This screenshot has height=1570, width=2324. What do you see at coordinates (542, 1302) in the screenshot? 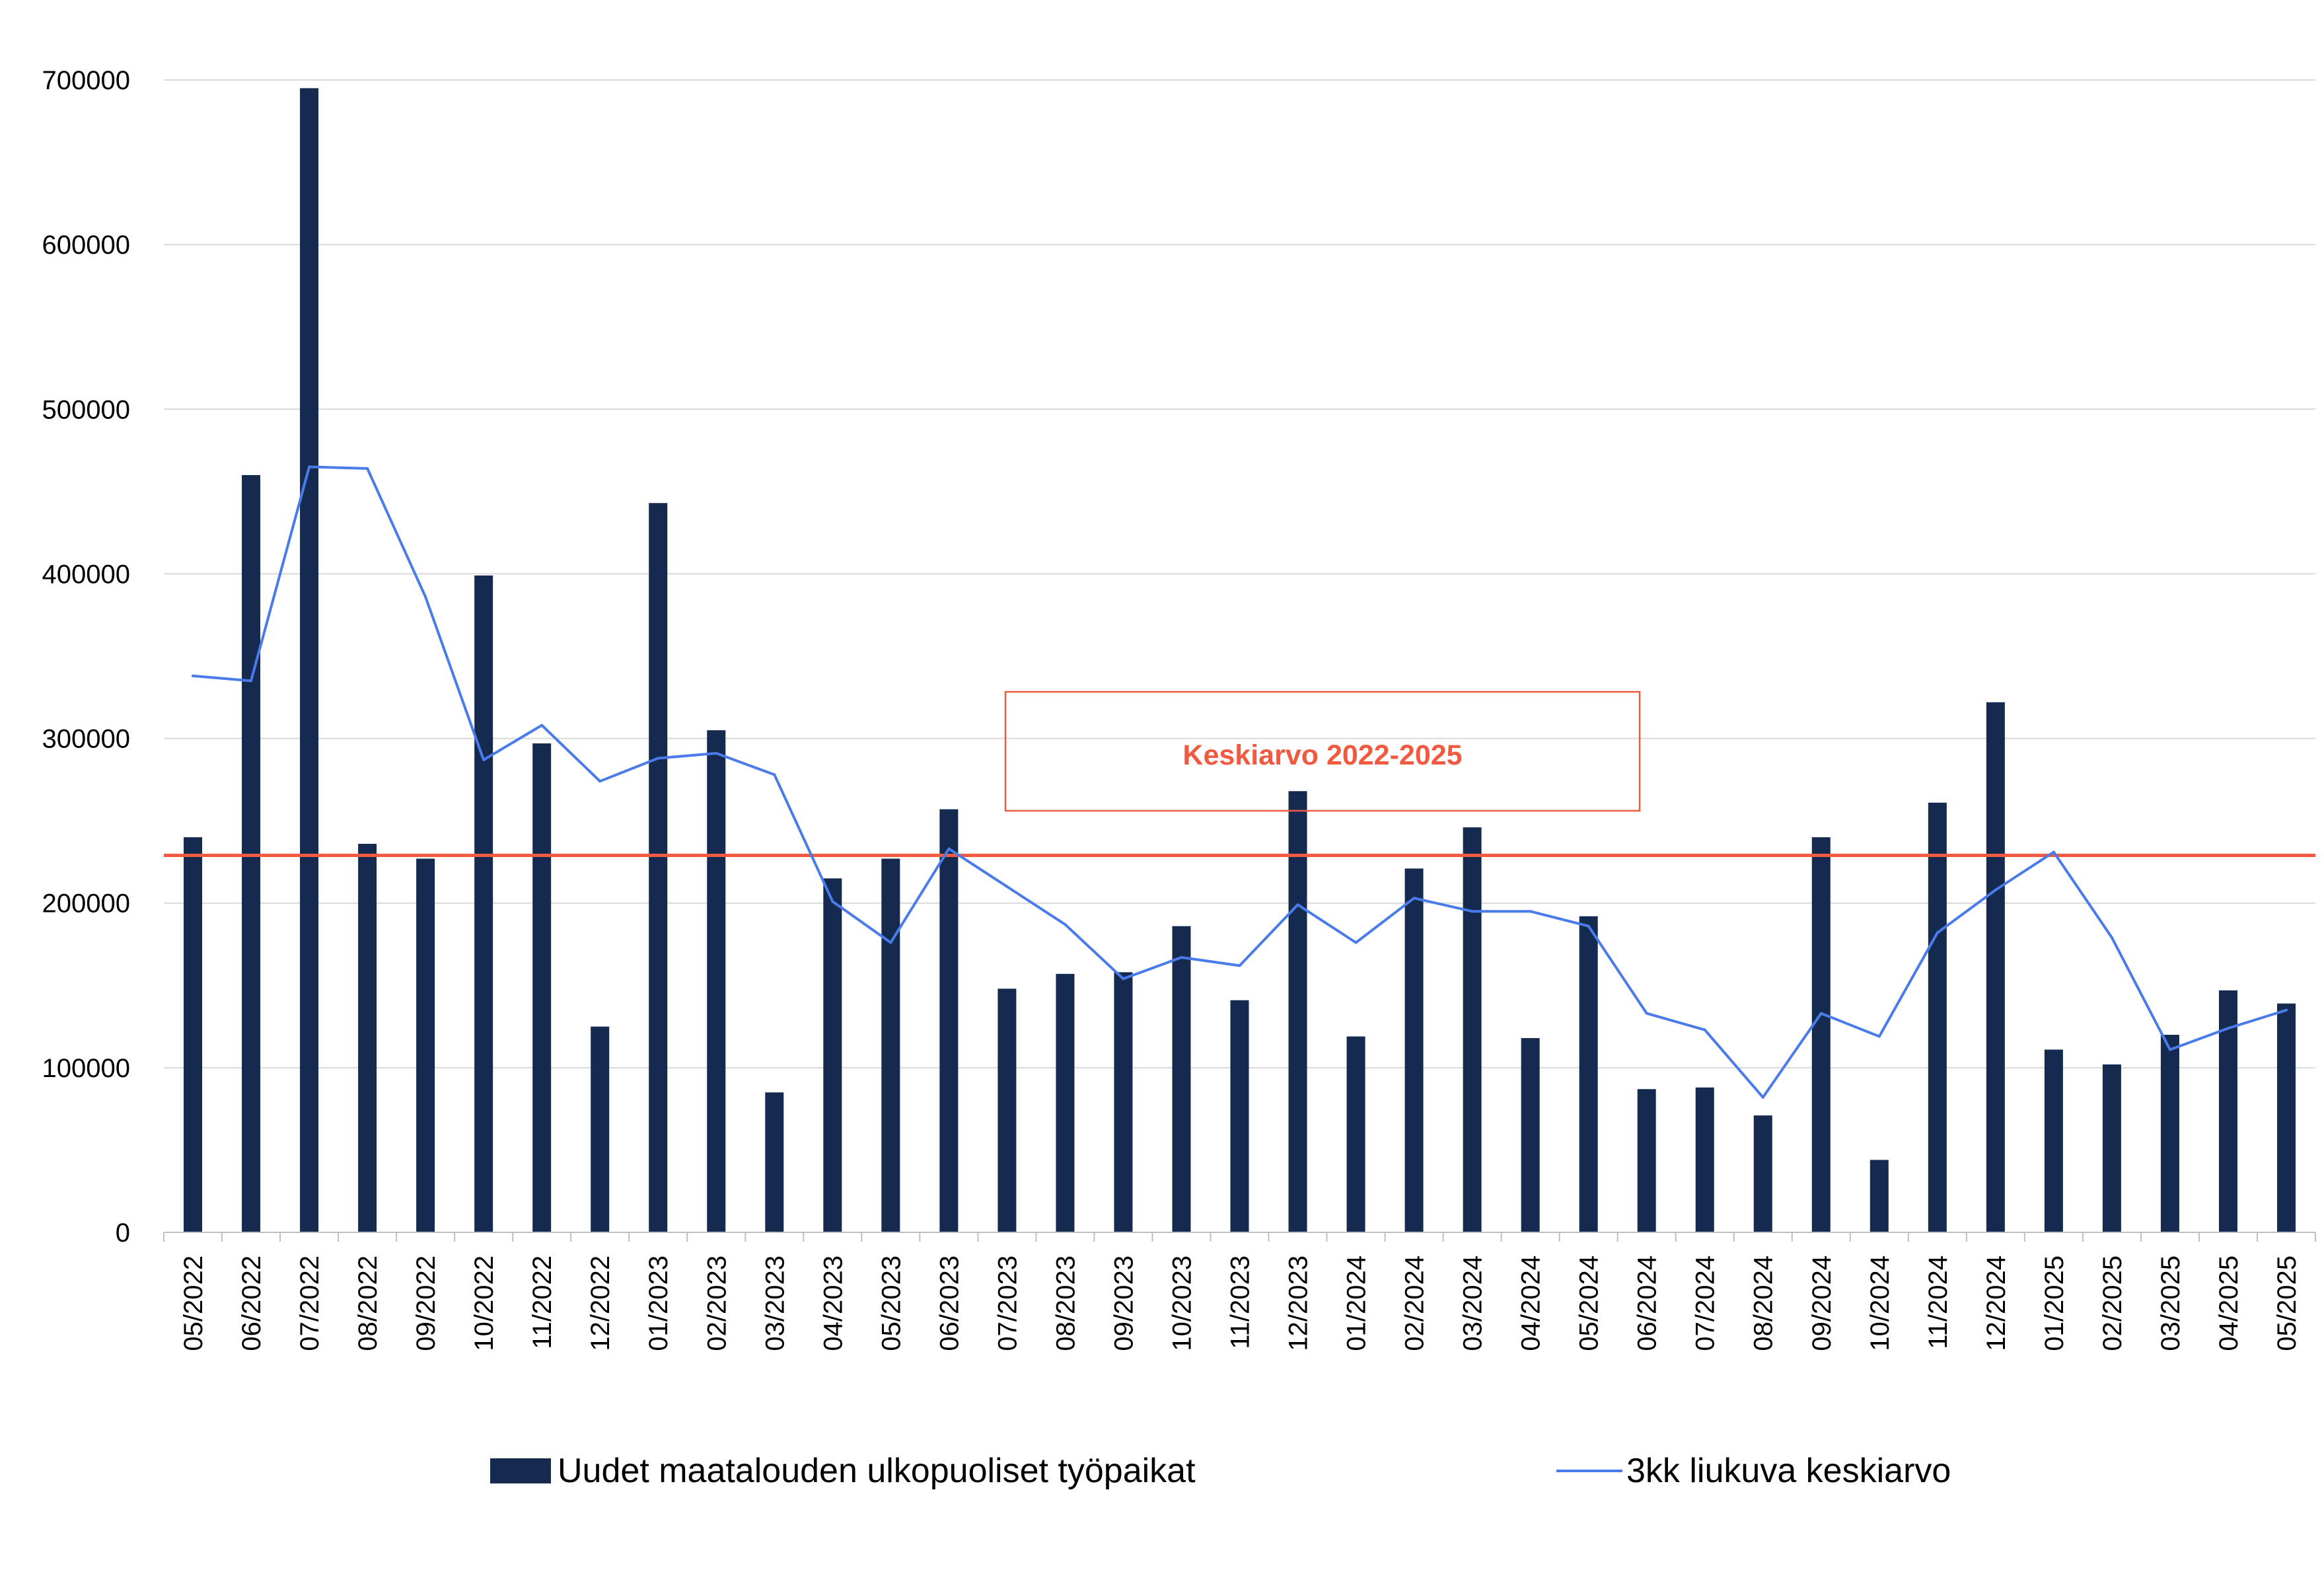
I see `x-tick-label: 11/2022` at bounding box center [542, 1302].